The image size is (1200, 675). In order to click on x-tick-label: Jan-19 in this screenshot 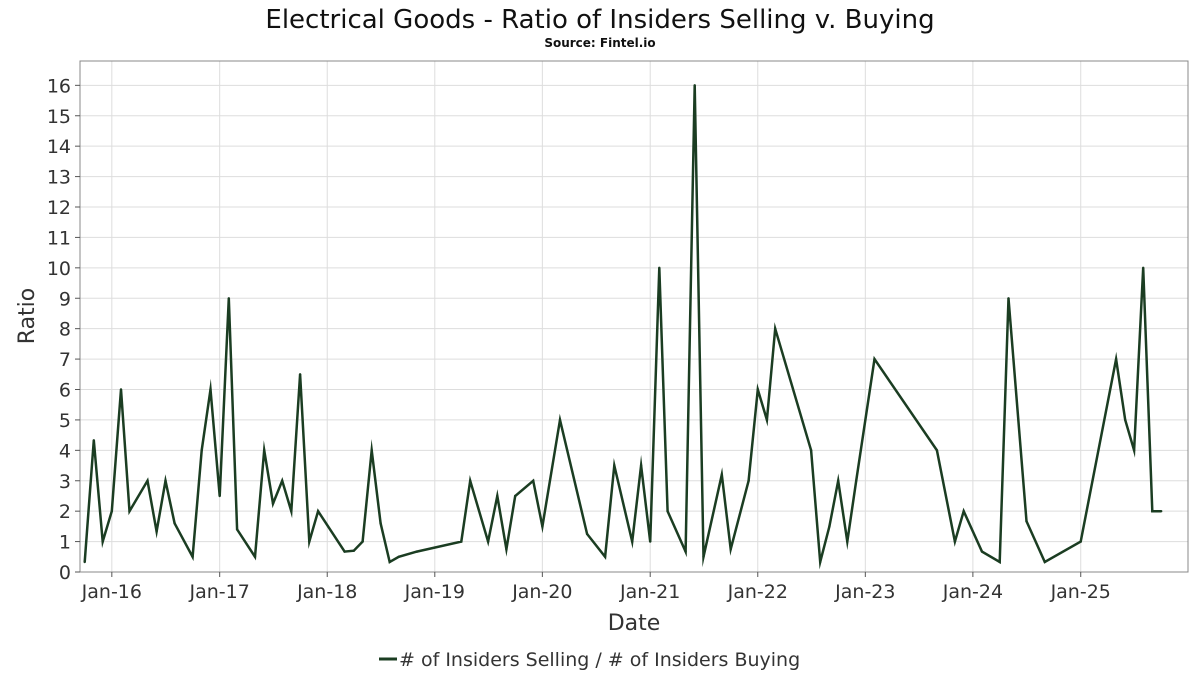, I will do `click(434, 592)`.